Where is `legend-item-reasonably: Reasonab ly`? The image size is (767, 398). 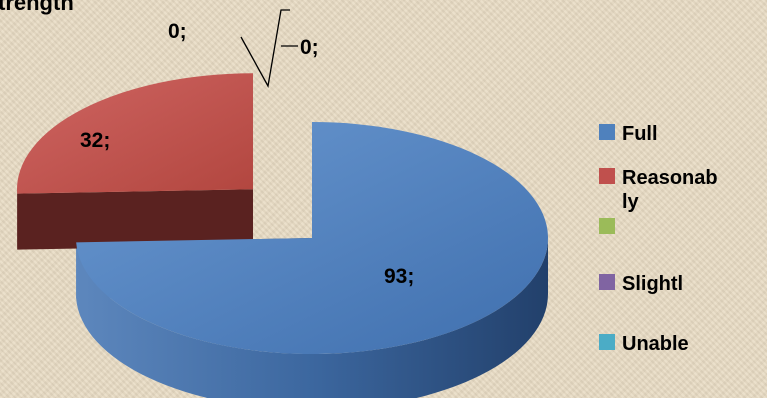 legend-item-reasonably: Reasonab ly is located at coordinates (658, 190).